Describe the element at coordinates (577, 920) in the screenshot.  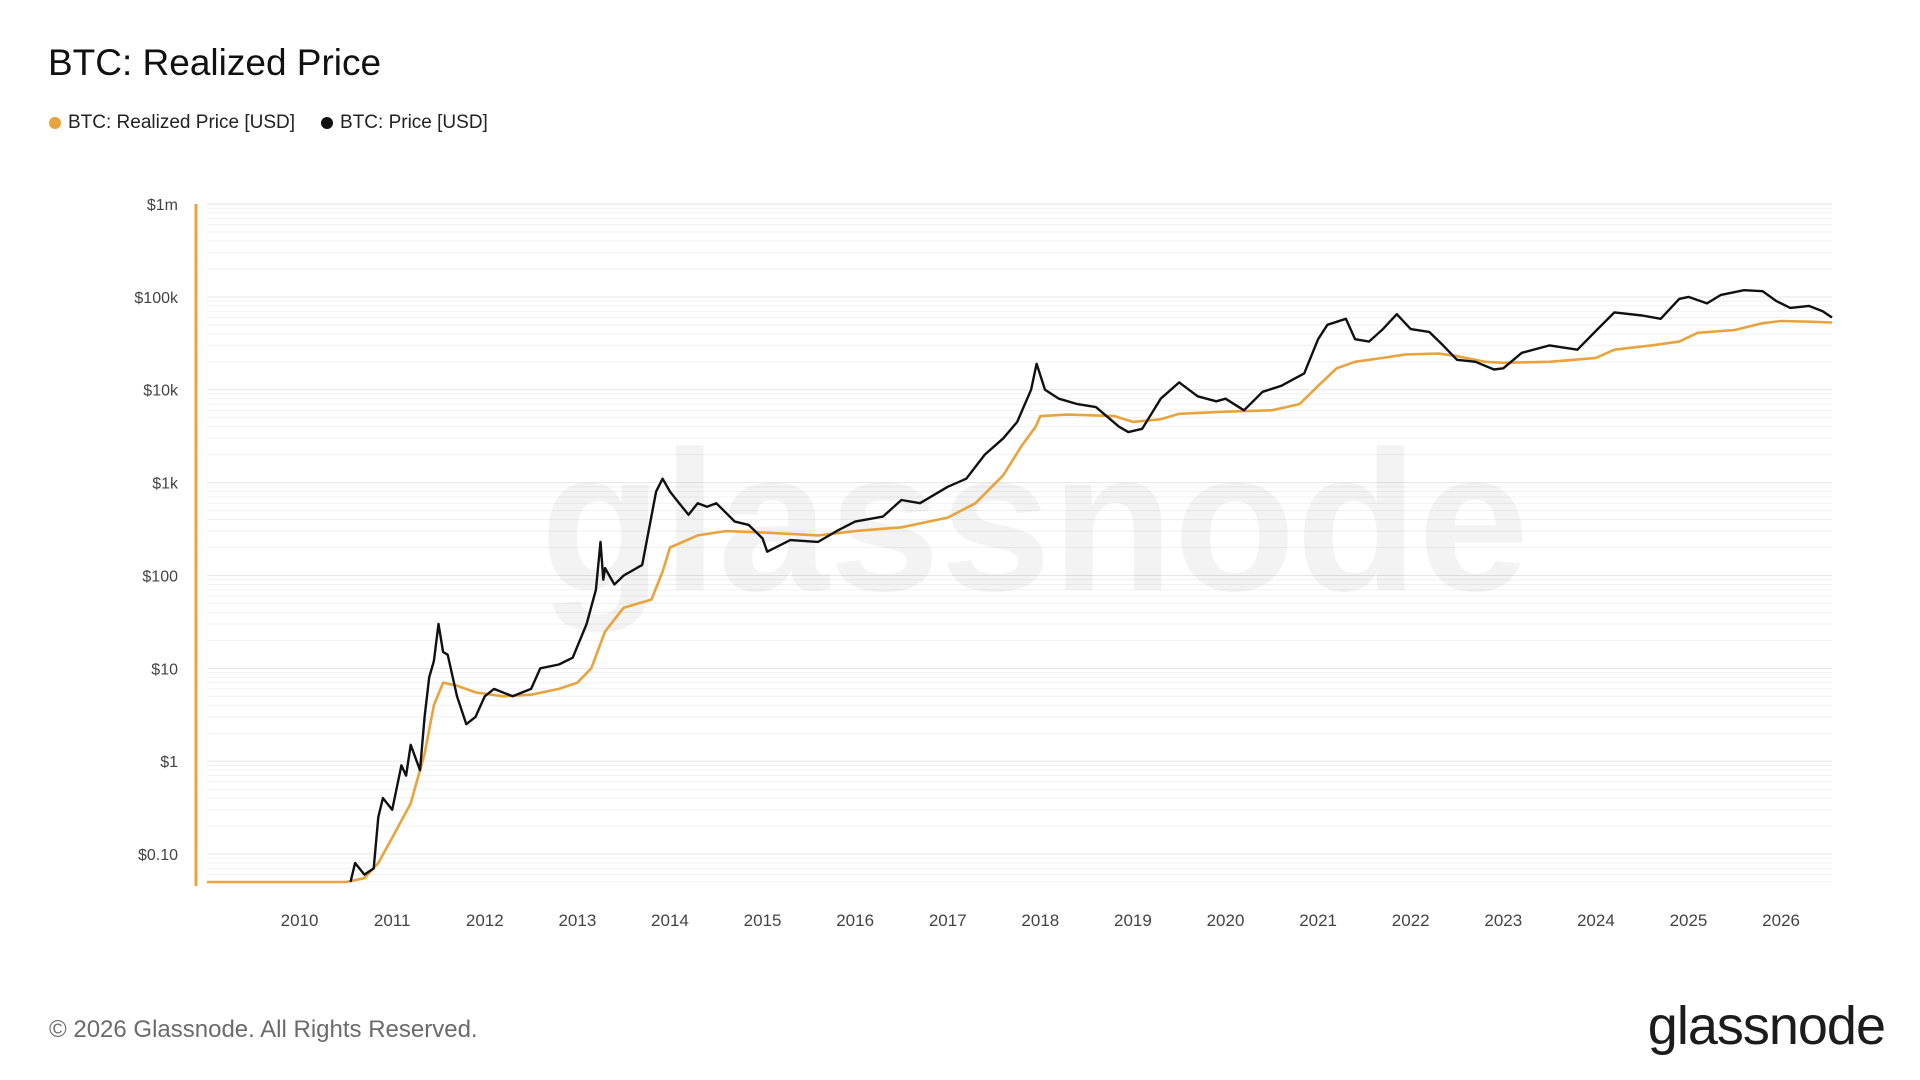
I see `x-tick-label: 2013` at that location.